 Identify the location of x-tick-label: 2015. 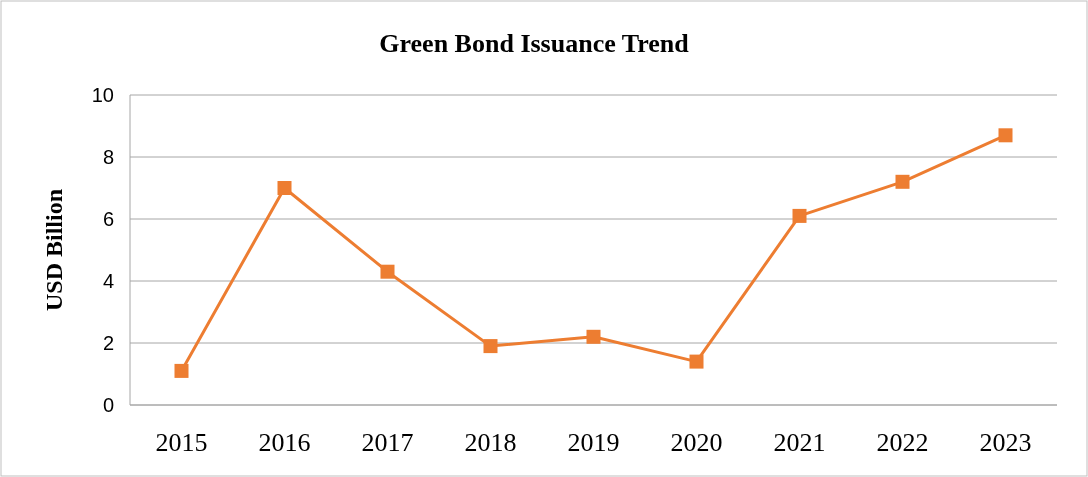
(181, 442).